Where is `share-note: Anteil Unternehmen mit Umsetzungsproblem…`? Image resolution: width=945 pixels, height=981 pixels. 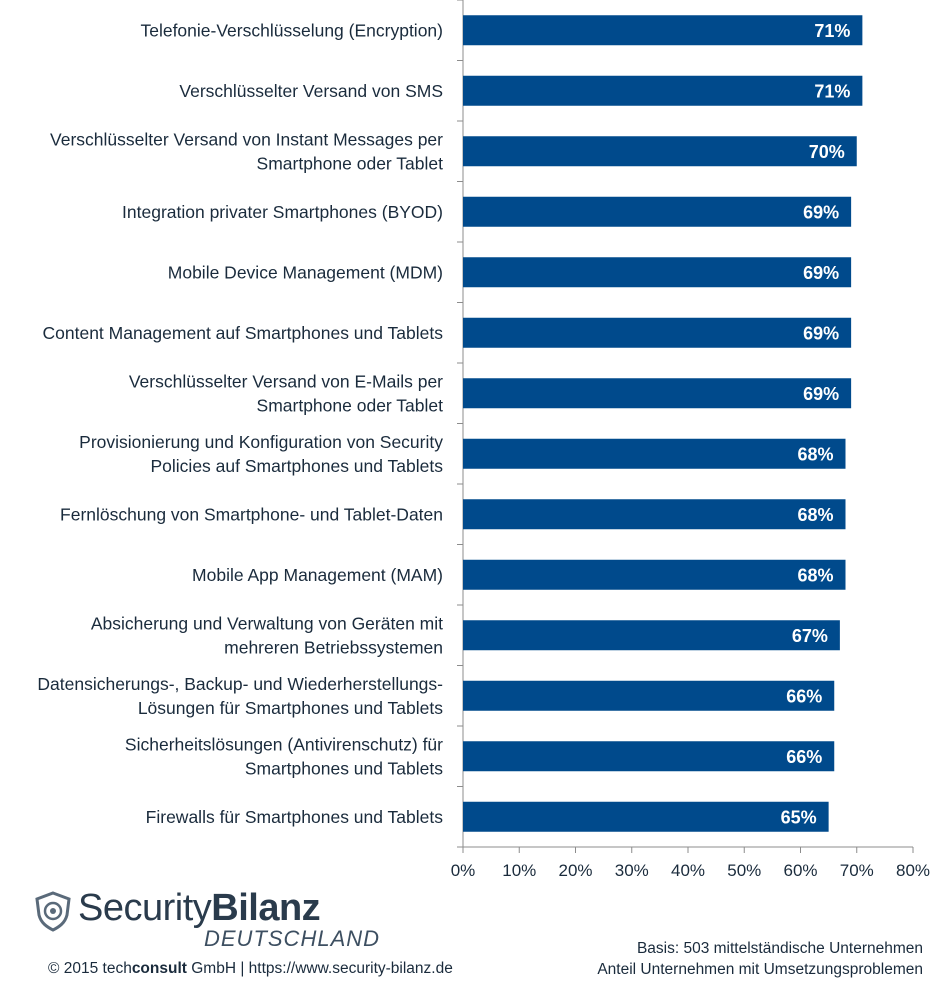 share-note: Anteil Unternehmen mit Umsetzungsproblem… is located at coordinates (760, 969).